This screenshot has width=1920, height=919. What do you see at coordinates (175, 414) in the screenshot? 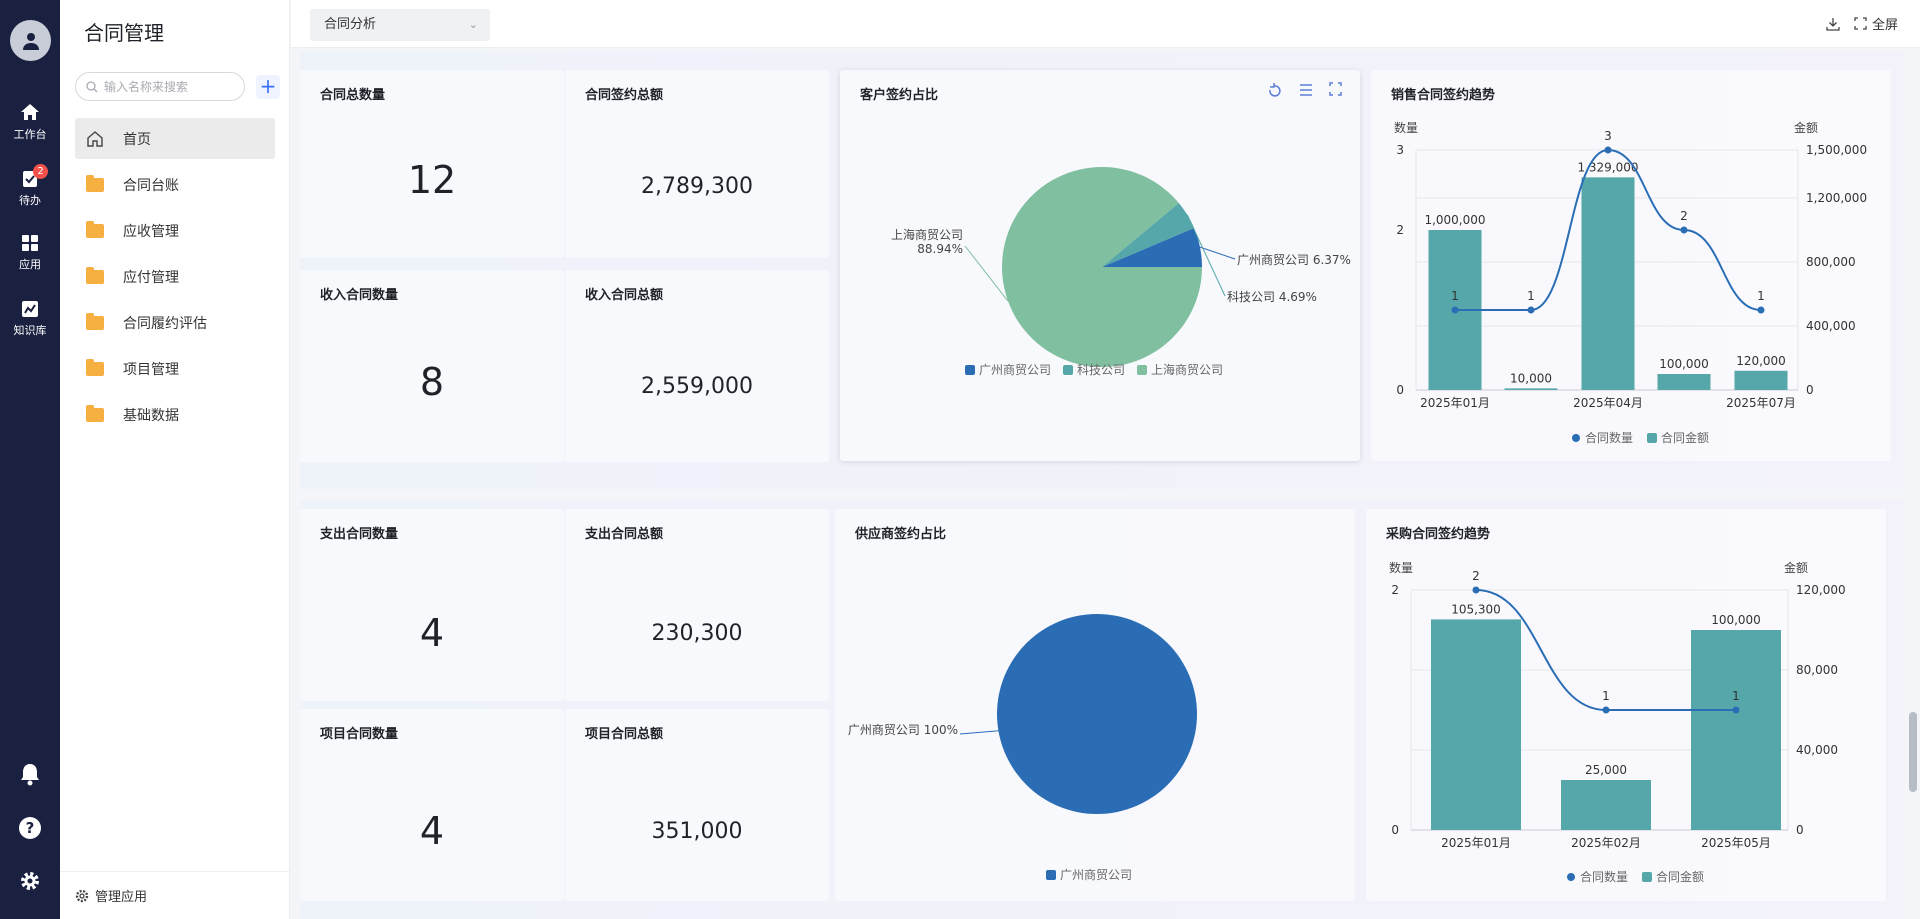
I see `sidebar-item-base-data: 基础数据` at bounding box center [175, 414].